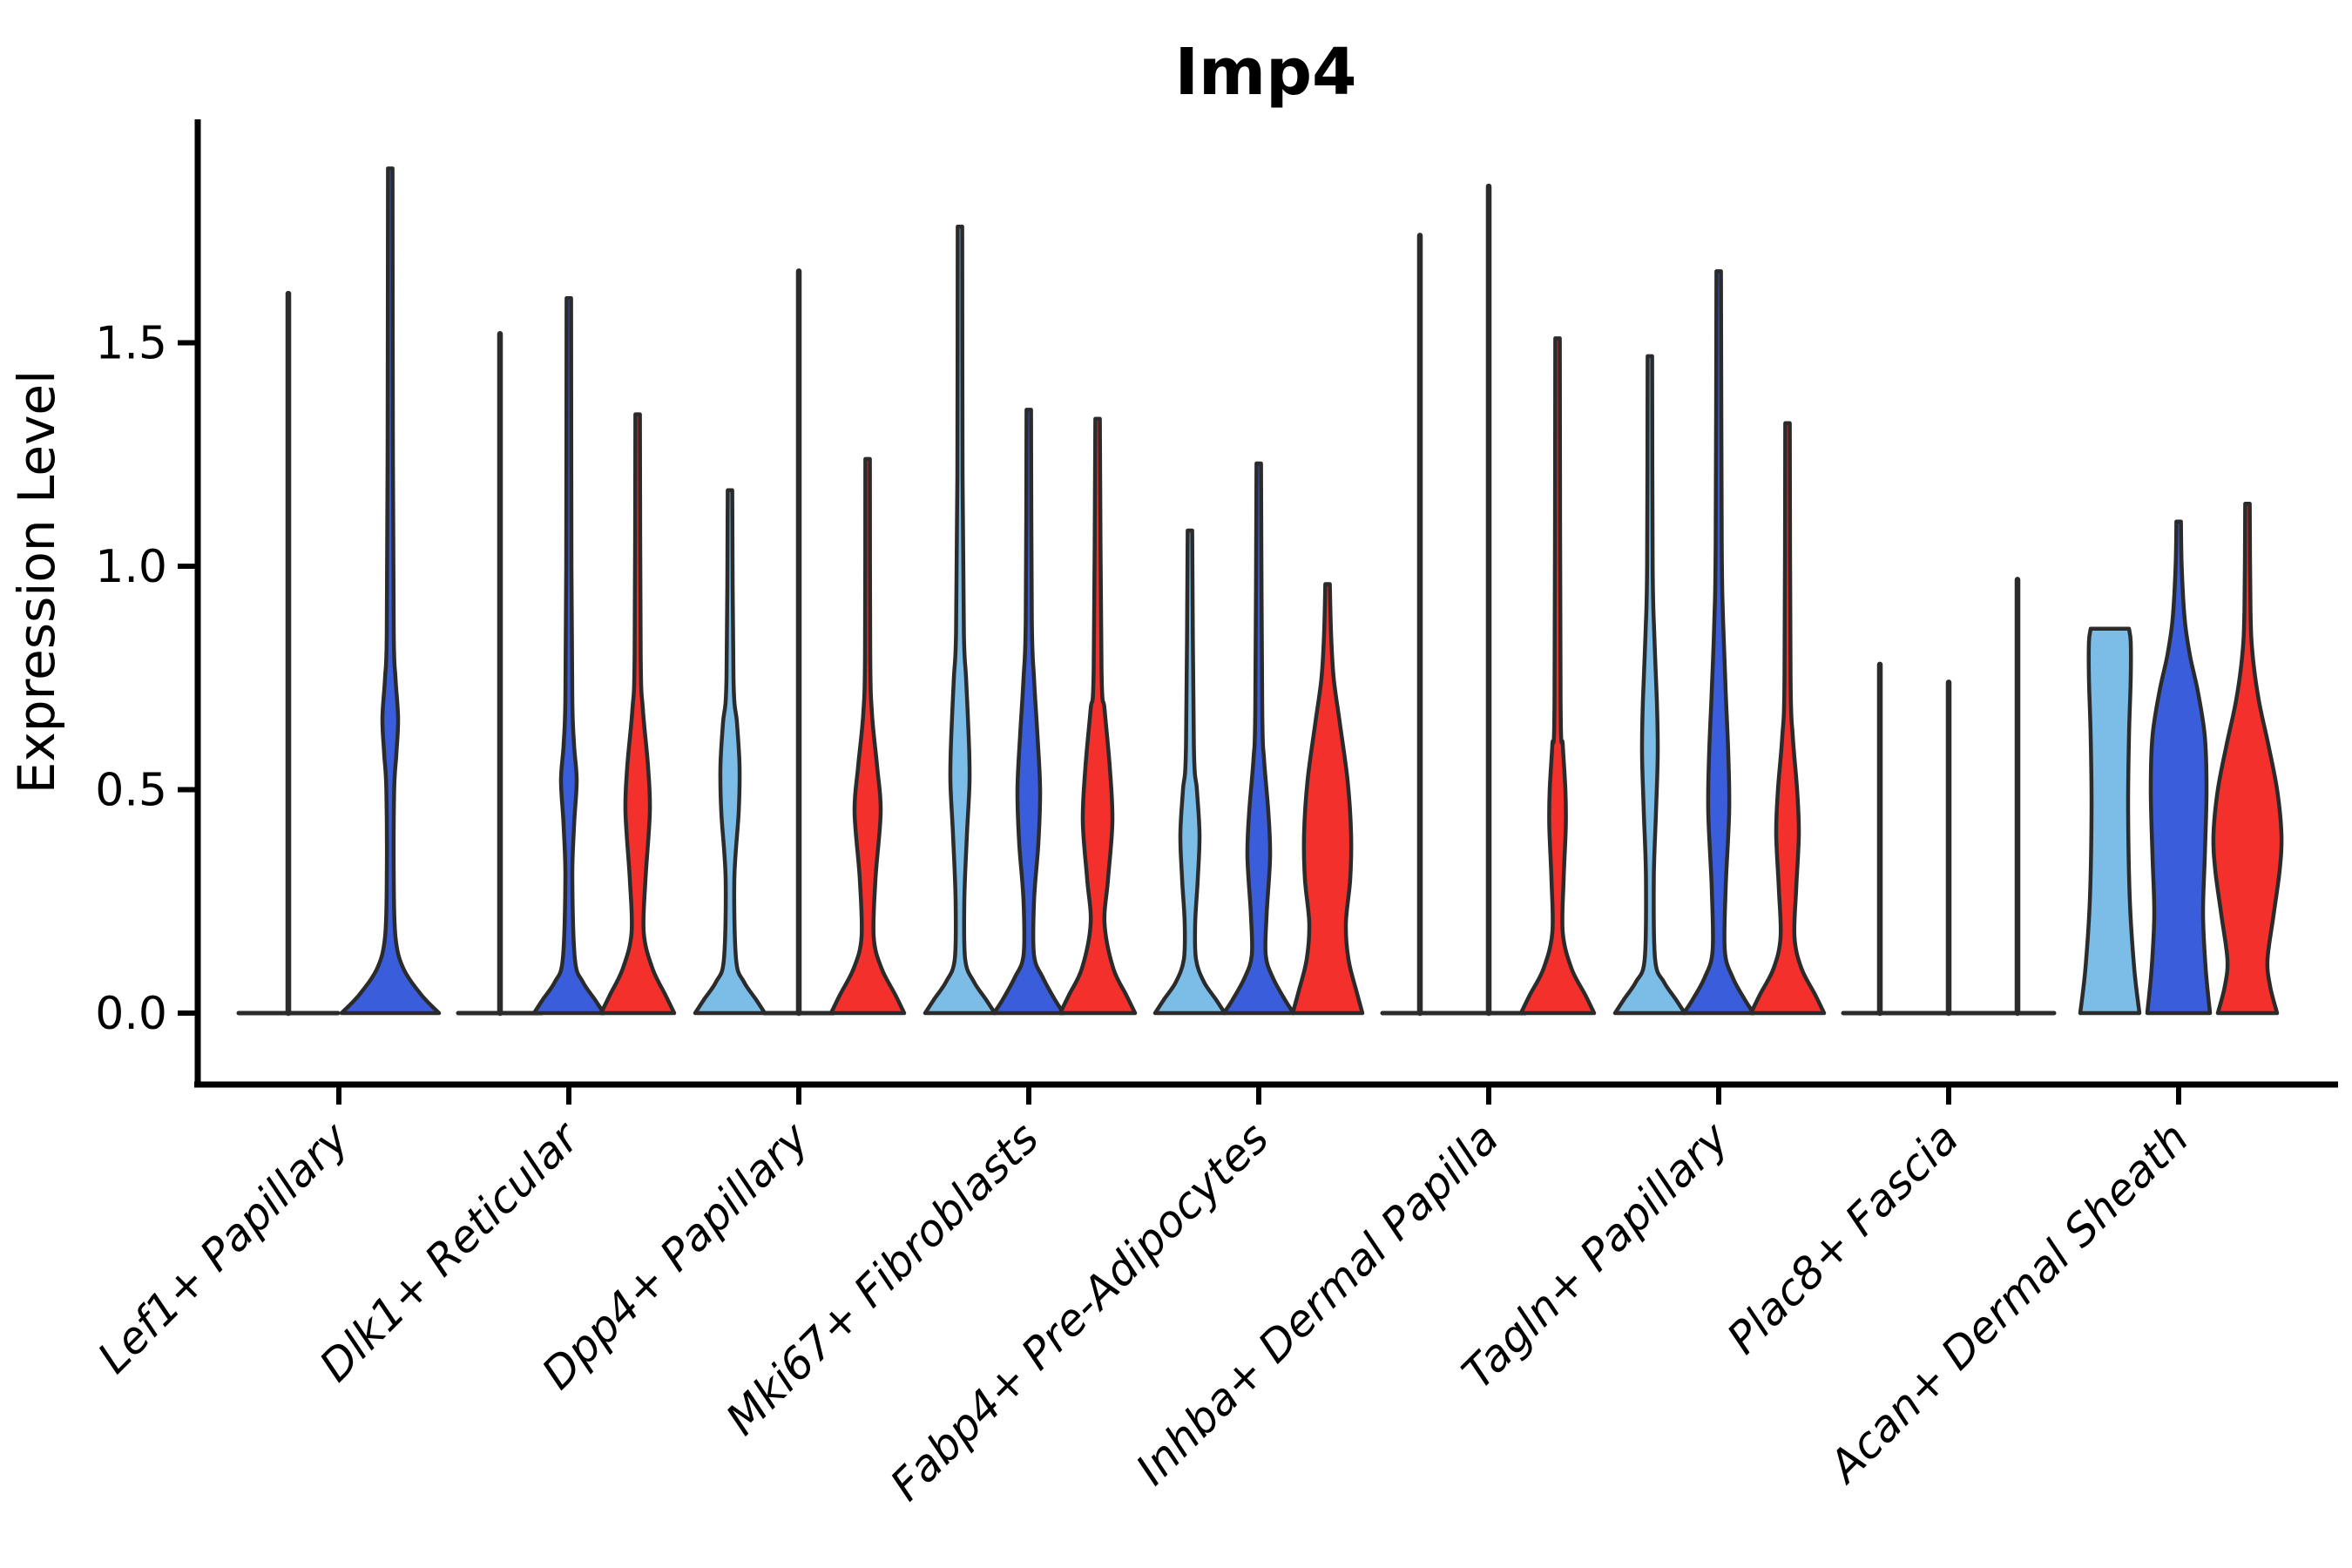  I want to click on y-tick-label: 0.0, so click(131, 1014).